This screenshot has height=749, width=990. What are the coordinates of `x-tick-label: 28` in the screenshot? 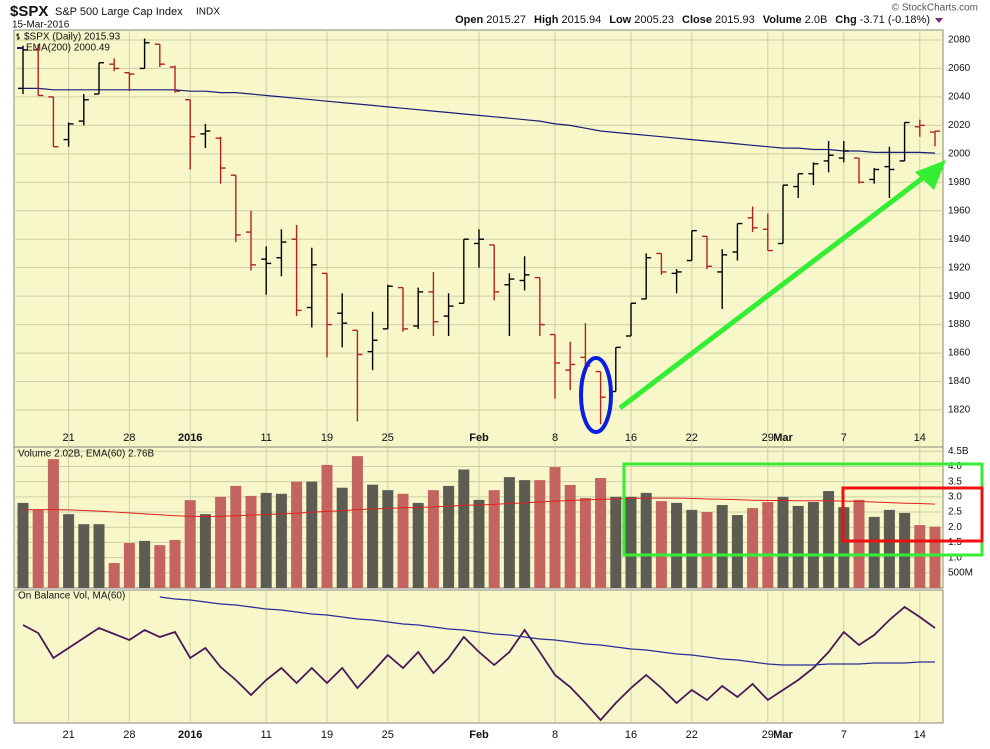 It's located at (129, 438).